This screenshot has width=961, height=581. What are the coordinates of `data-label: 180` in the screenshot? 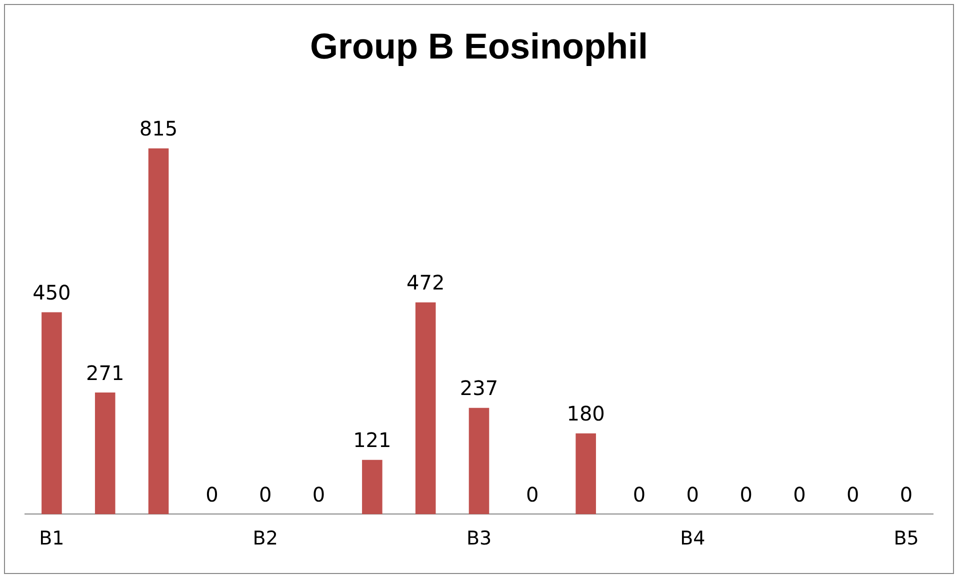 It's located at (585, 414).